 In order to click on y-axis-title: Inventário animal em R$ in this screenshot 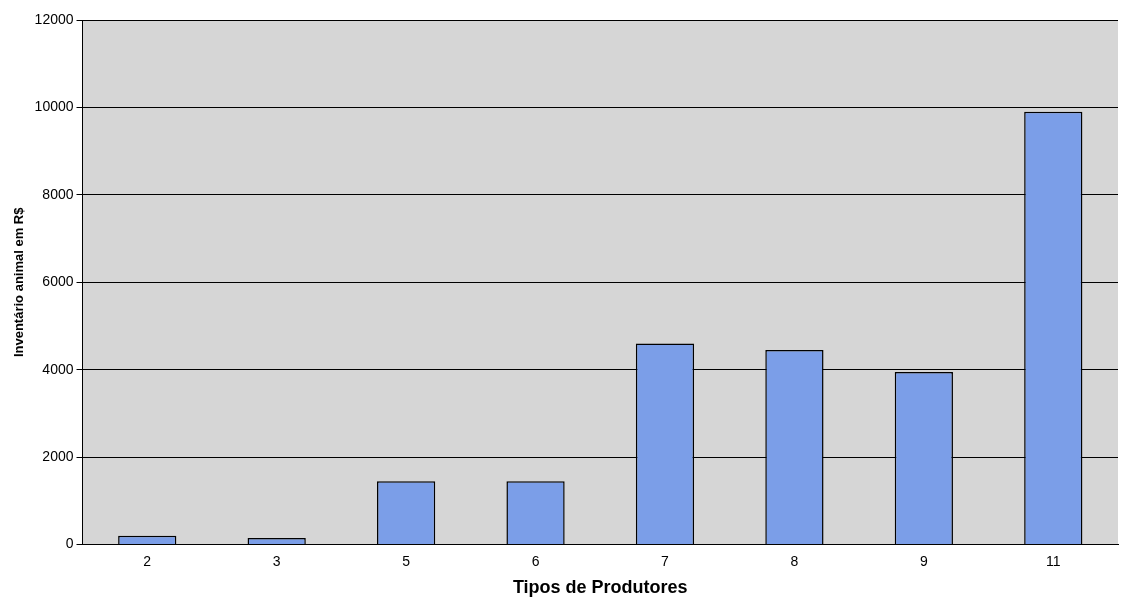, I will do `click(19, 282)`.